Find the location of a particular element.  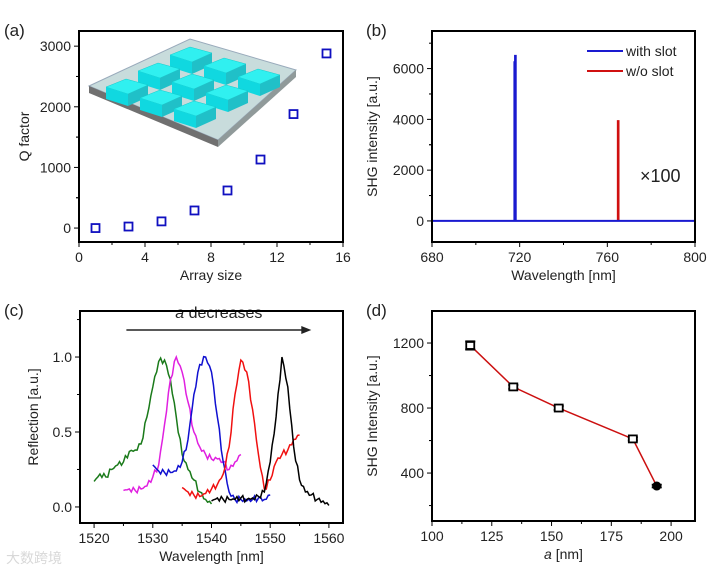

x-tick-label: 175 is located at coordinates (612, 536).